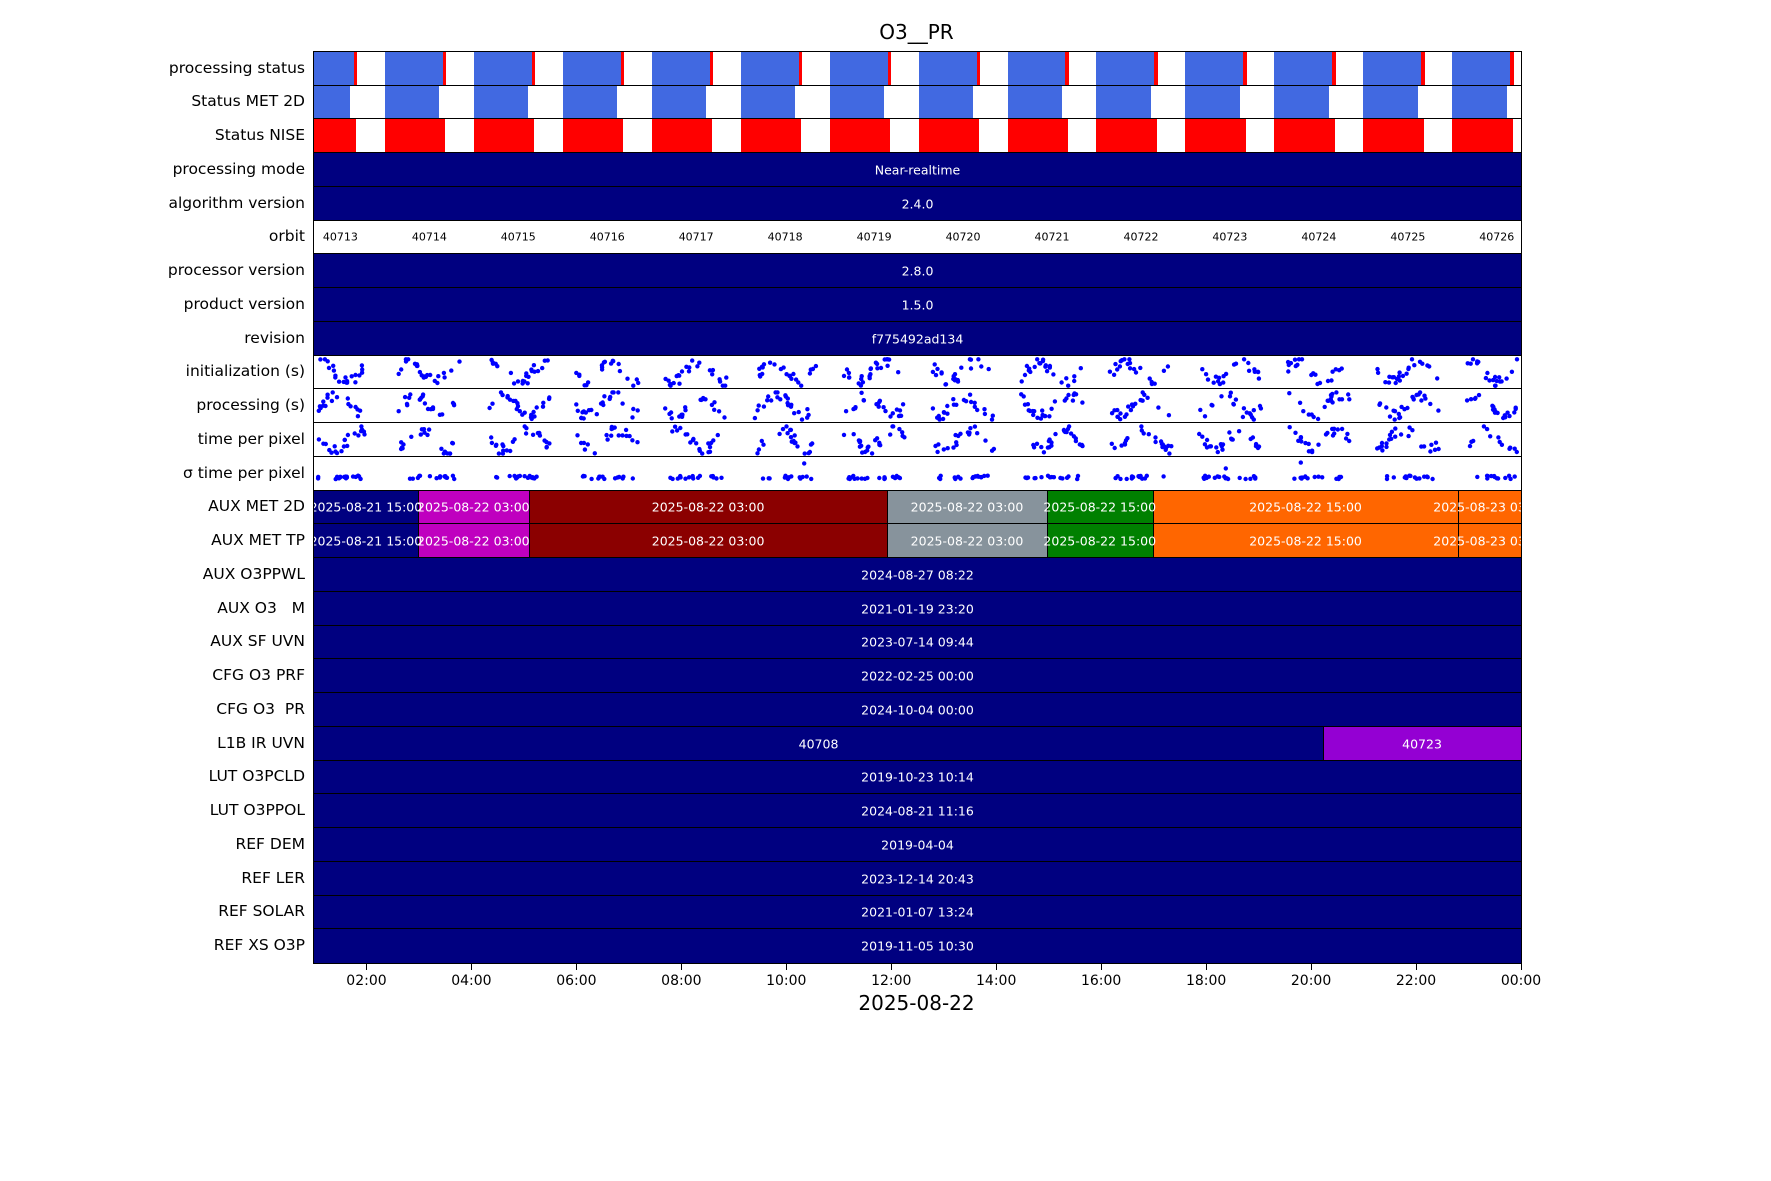 The width and height of the screenshot is (1771, 1181). Describe the element at coordinates (917, 304) in the screenshot. I see `segment-label: 1.5.0` at that location.